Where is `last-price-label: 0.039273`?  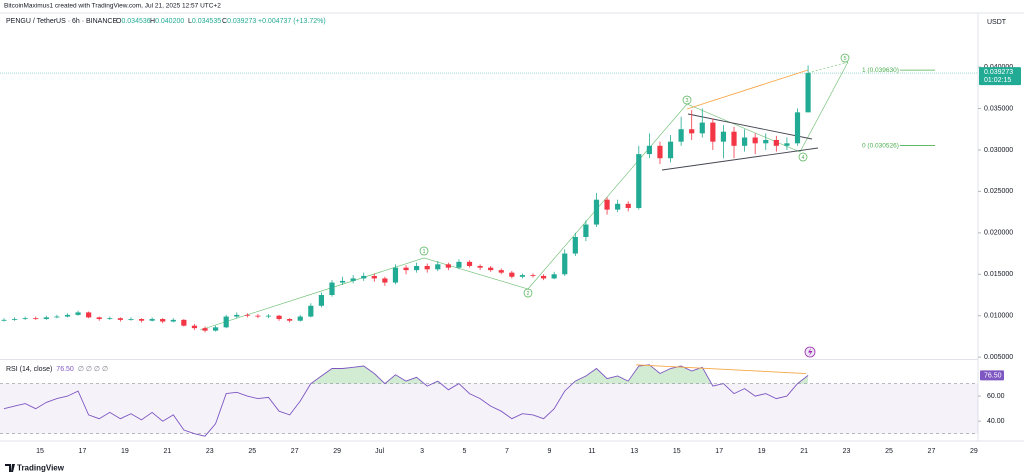
last-price-label: 0.039273 is located at coordinates (998, 72).